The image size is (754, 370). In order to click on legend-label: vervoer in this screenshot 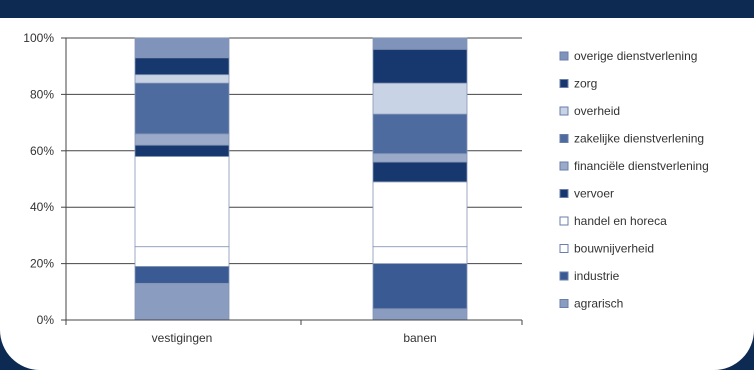, I will do `click(594, 194)`.